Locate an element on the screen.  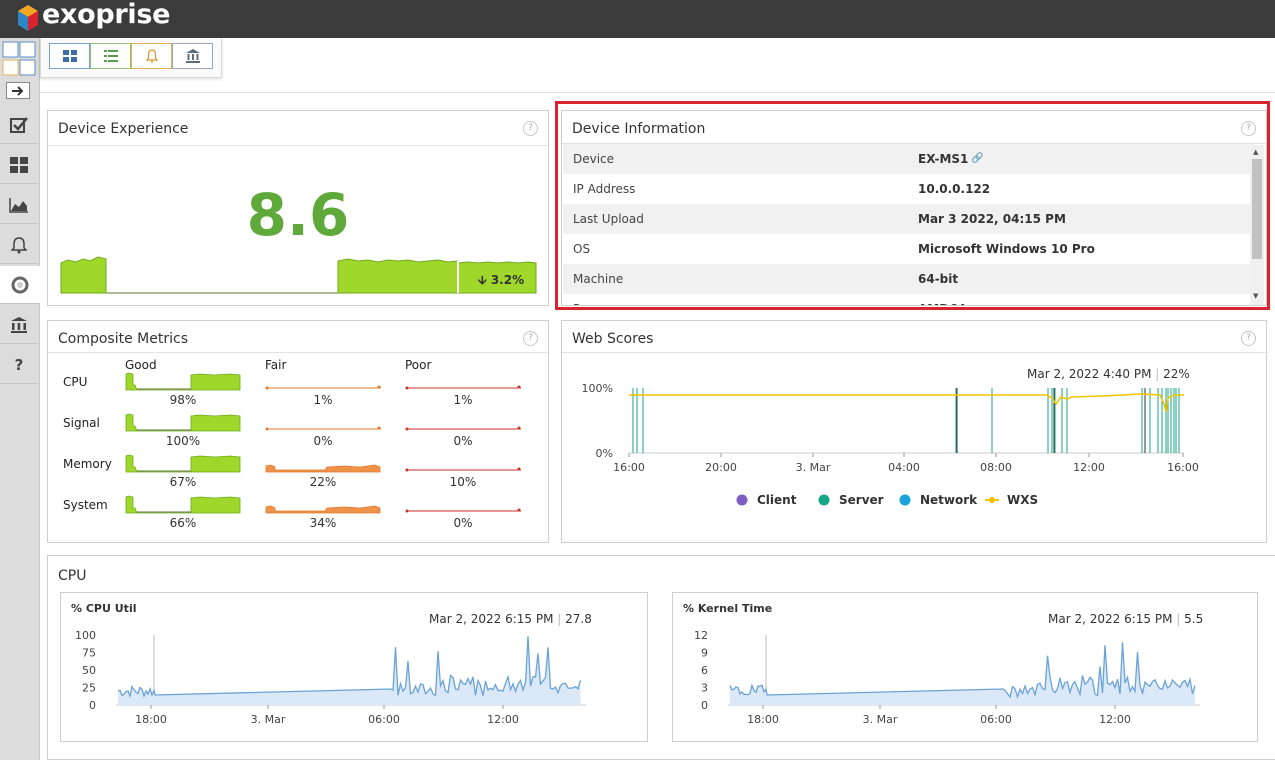
chart-readout: Mar 2, 2022 6:15 PM | 5.5 is located at coordinates (1126, 619).